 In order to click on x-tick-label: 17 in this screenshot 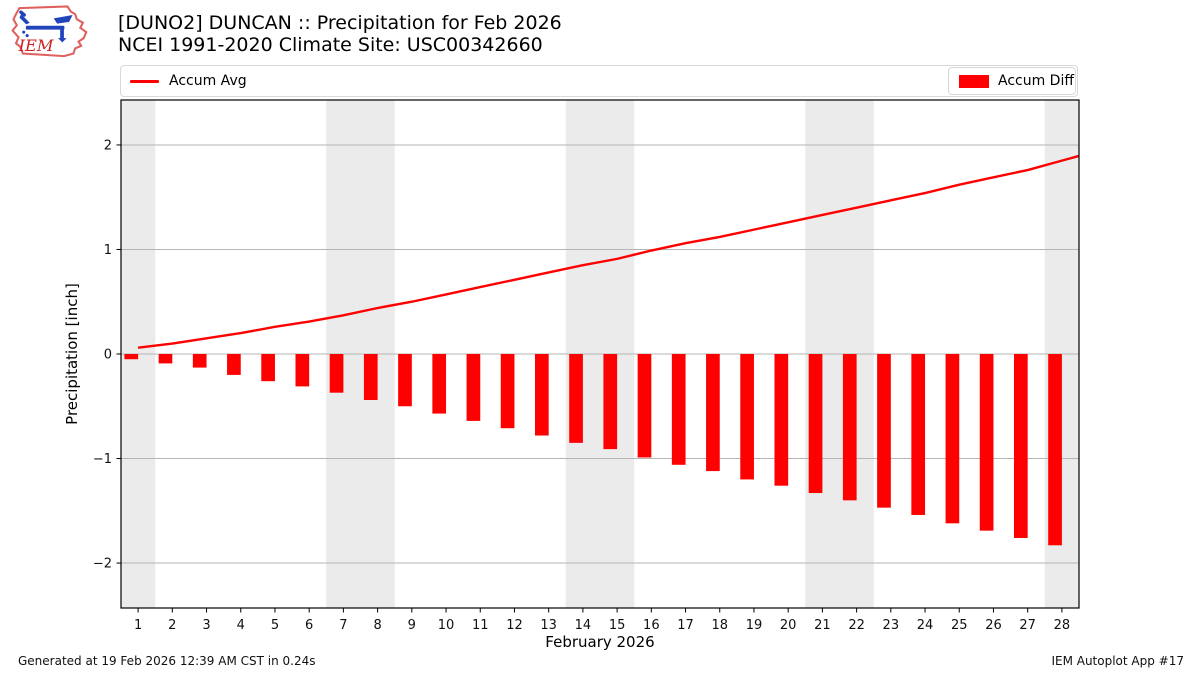, I will do `click(685, 625)`.